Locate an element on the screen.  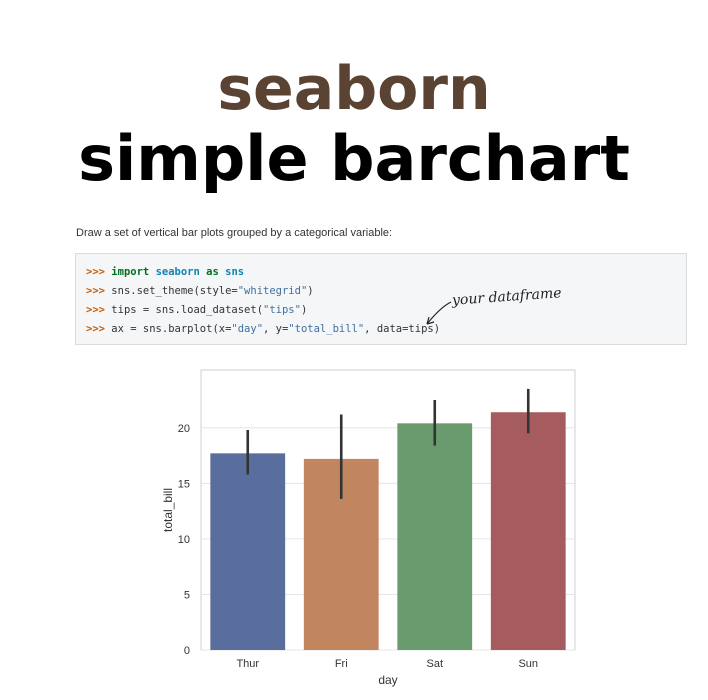
code-line-2: >>> sns.set_theme(style="whitegrid") is located at coordinates (200, 291).